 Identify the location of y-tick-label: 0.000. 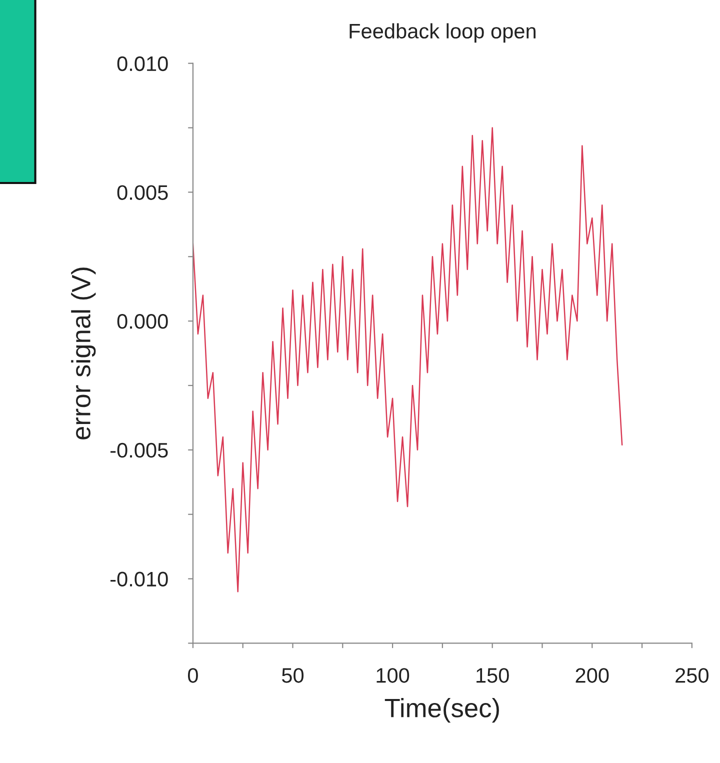
(142, 321).